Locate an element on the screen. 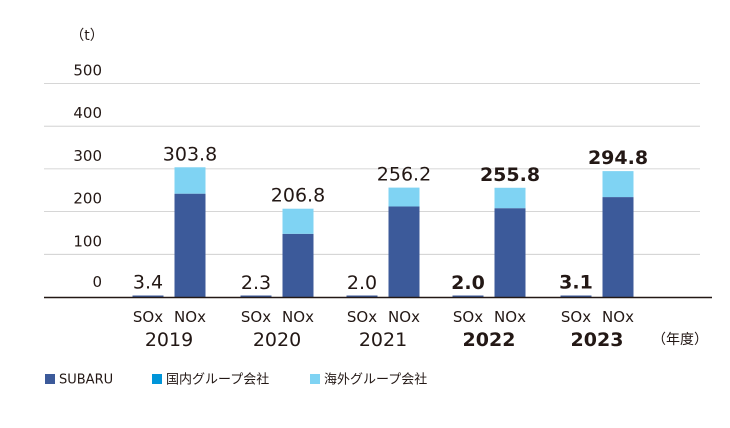 Image resolution: width=730 pixels, height=428 pixels. year-group-2022 is located at coordinates (489, 242).